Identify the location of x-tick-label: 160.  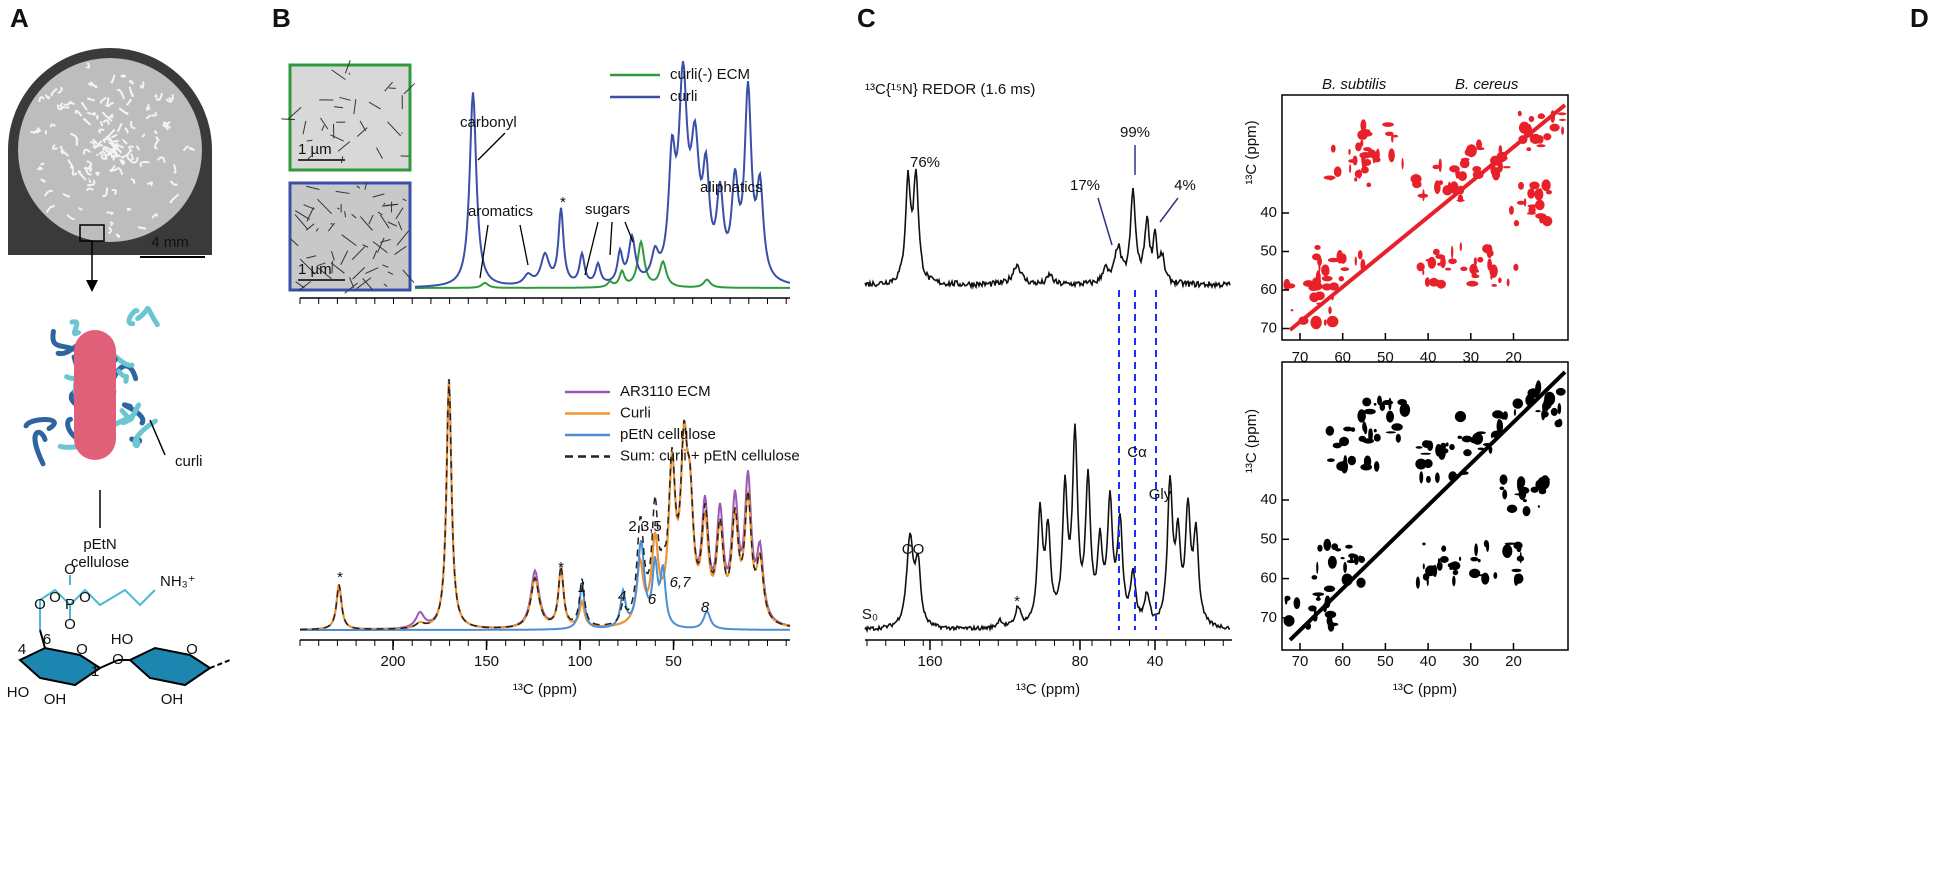
(929, 661).